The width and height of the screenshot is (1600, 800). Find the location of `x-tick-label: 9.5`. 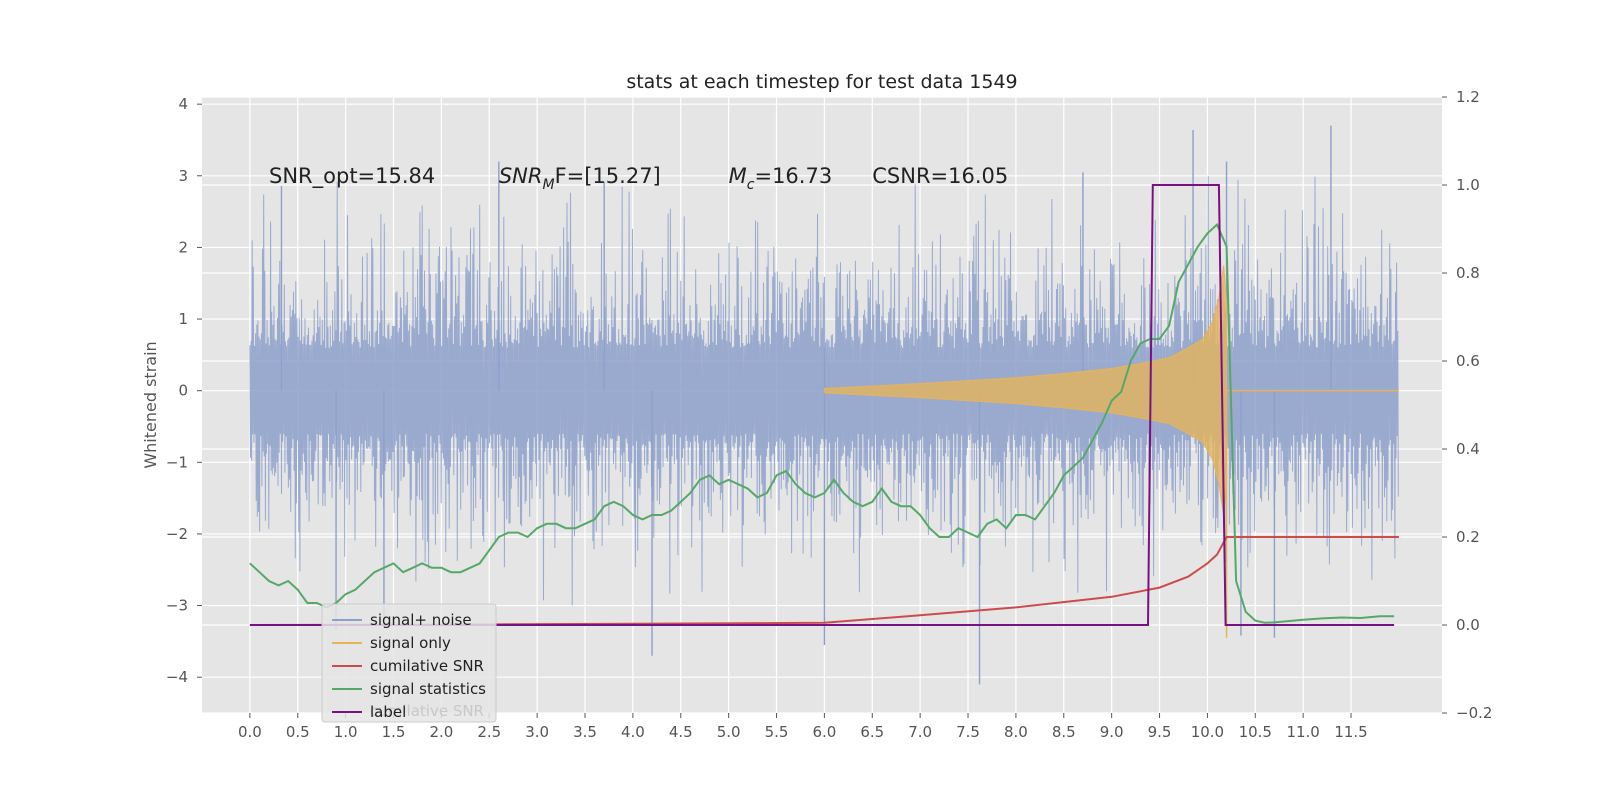

x-tick-label: 9.5 is located at coordinates (1160, 732).